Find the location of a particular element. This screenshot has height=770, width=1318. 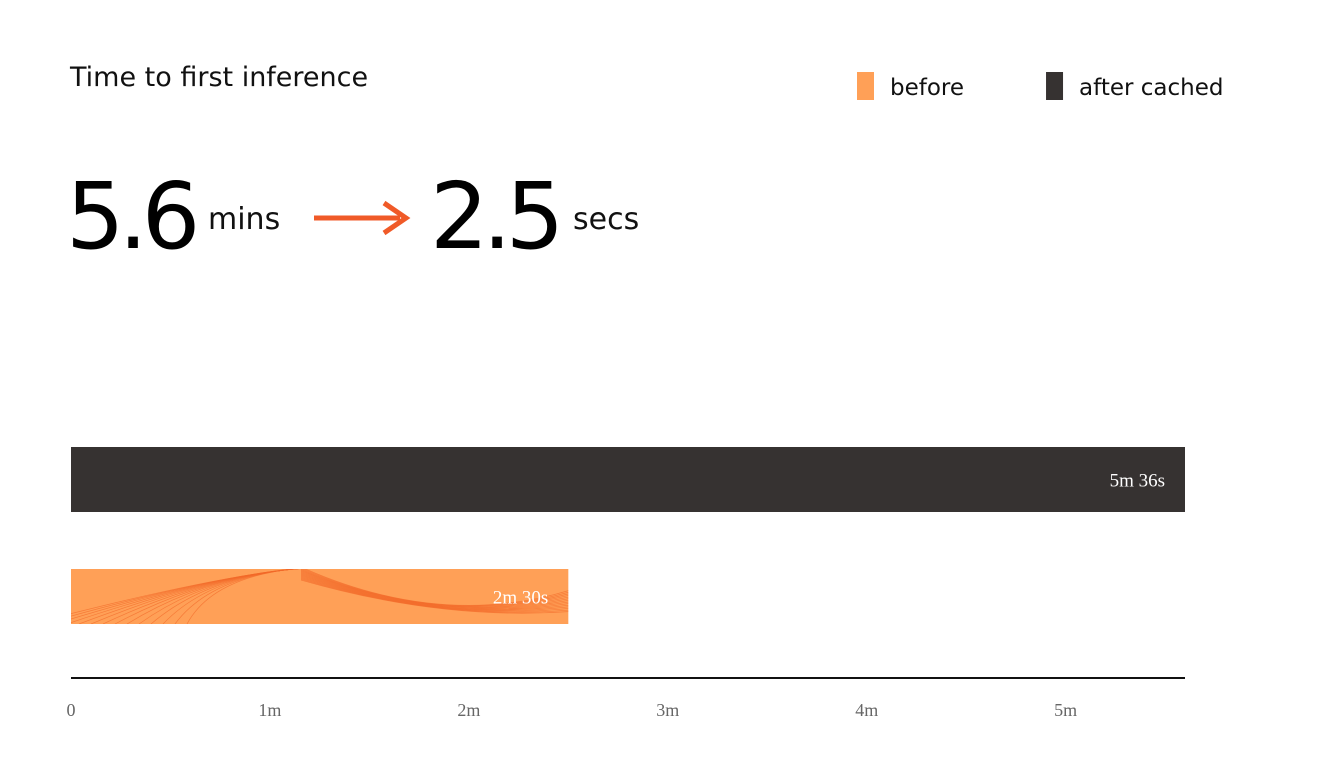

x-tick-label: 0 is located at coordinates (71, 710).